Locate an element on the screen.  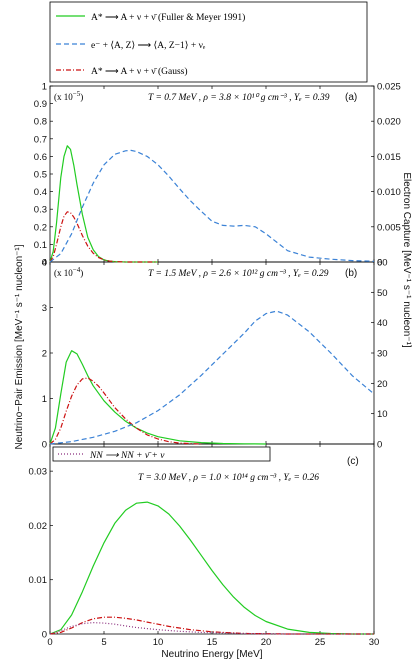
panel-a-right-tick-label: 0.010 is located at coordinates (389, 192).